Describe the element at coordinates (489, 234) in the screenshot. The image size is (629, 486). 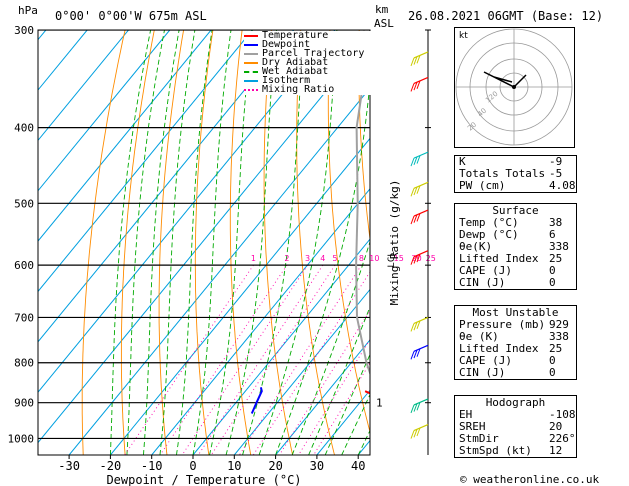
I see `surface-label: Dewp (°C)` at that location.